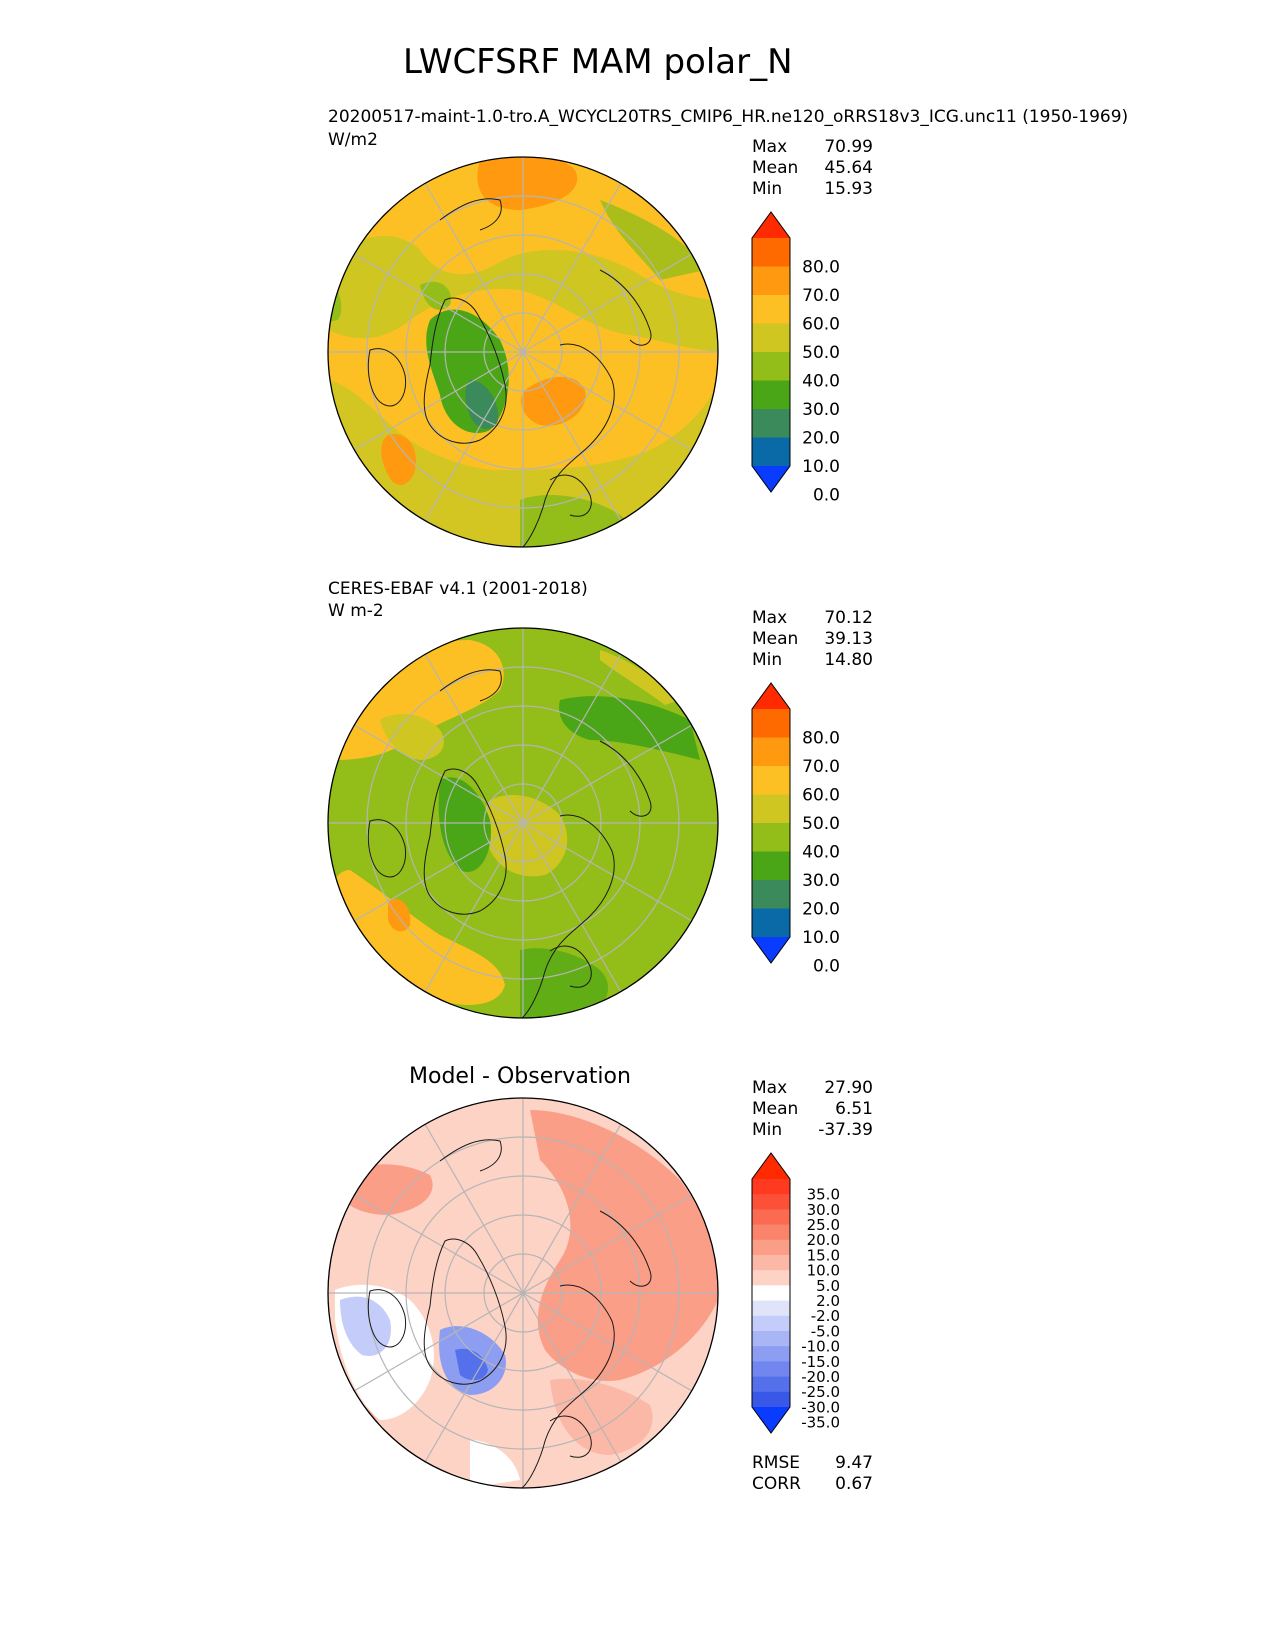 The width and height of the screenshot is (1275, 1650). I want to click on stat-max-value: 70.99, so click(848, 147).